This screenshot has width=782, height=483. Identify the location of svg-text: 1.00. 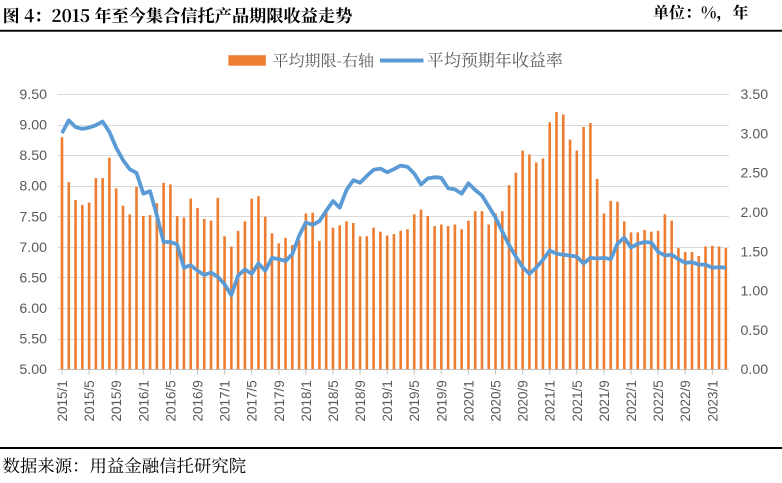
(755, 292).